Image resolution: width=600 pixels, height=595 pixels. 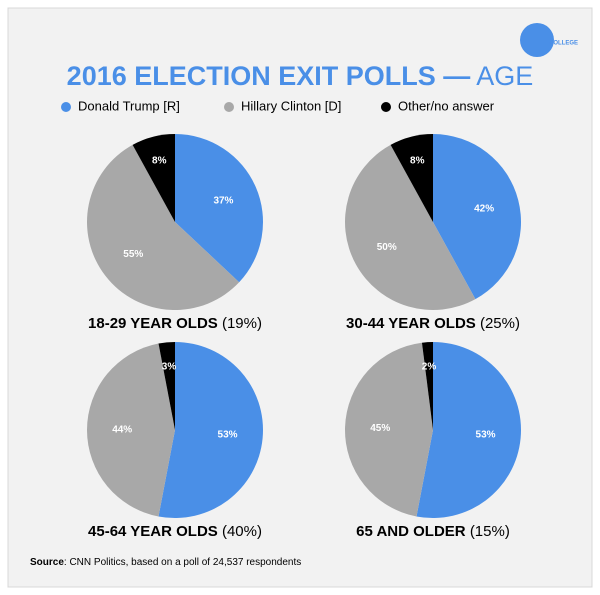 I want to click on title-sub: AGE, so click(x=504, y=76).